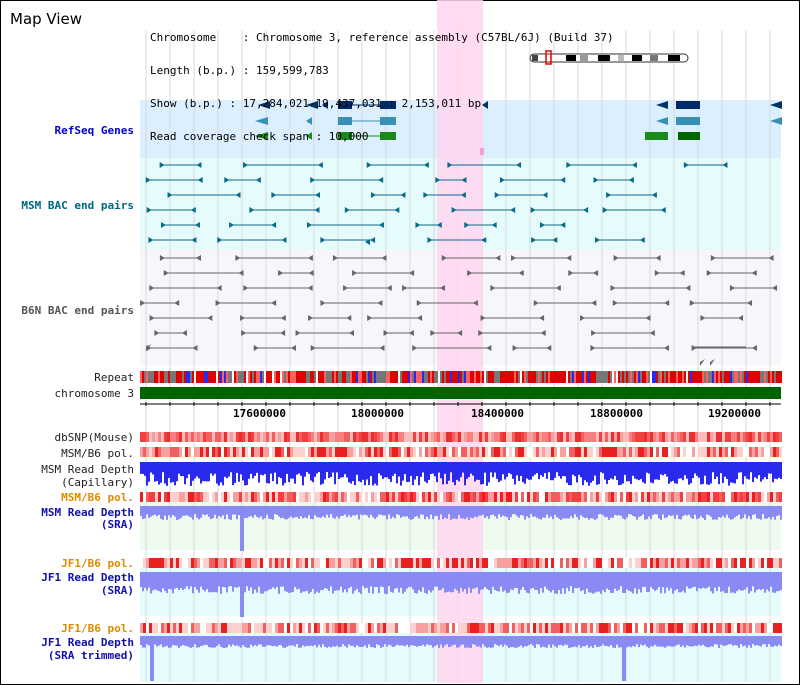  What do you see at coordinates (87, 577) in the screenshot?
I see `track-label-jf1-depth: JF1 Read Depth` at bounding box center [87, 577].